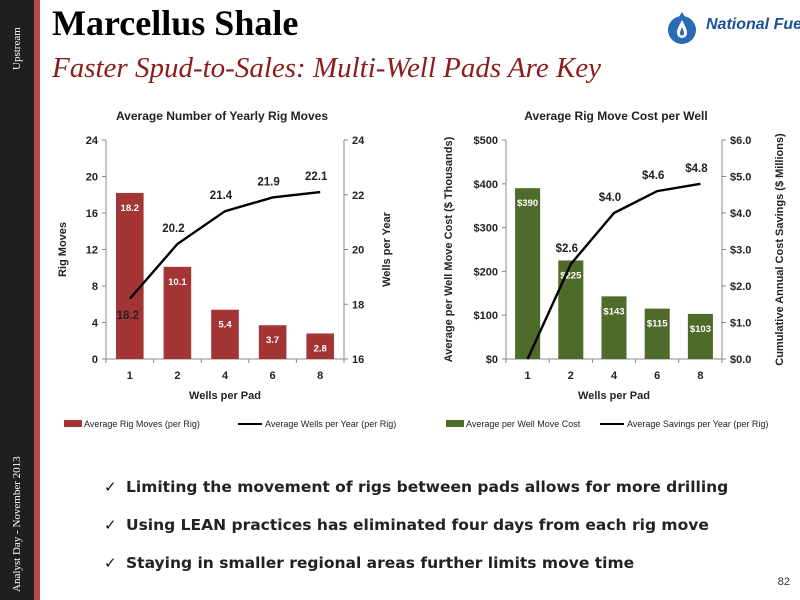 The width and height of the screenshot is (800, 600). I want to click on legend-bar-label: Average Rig Moves (per Rig), so click(142, 424).